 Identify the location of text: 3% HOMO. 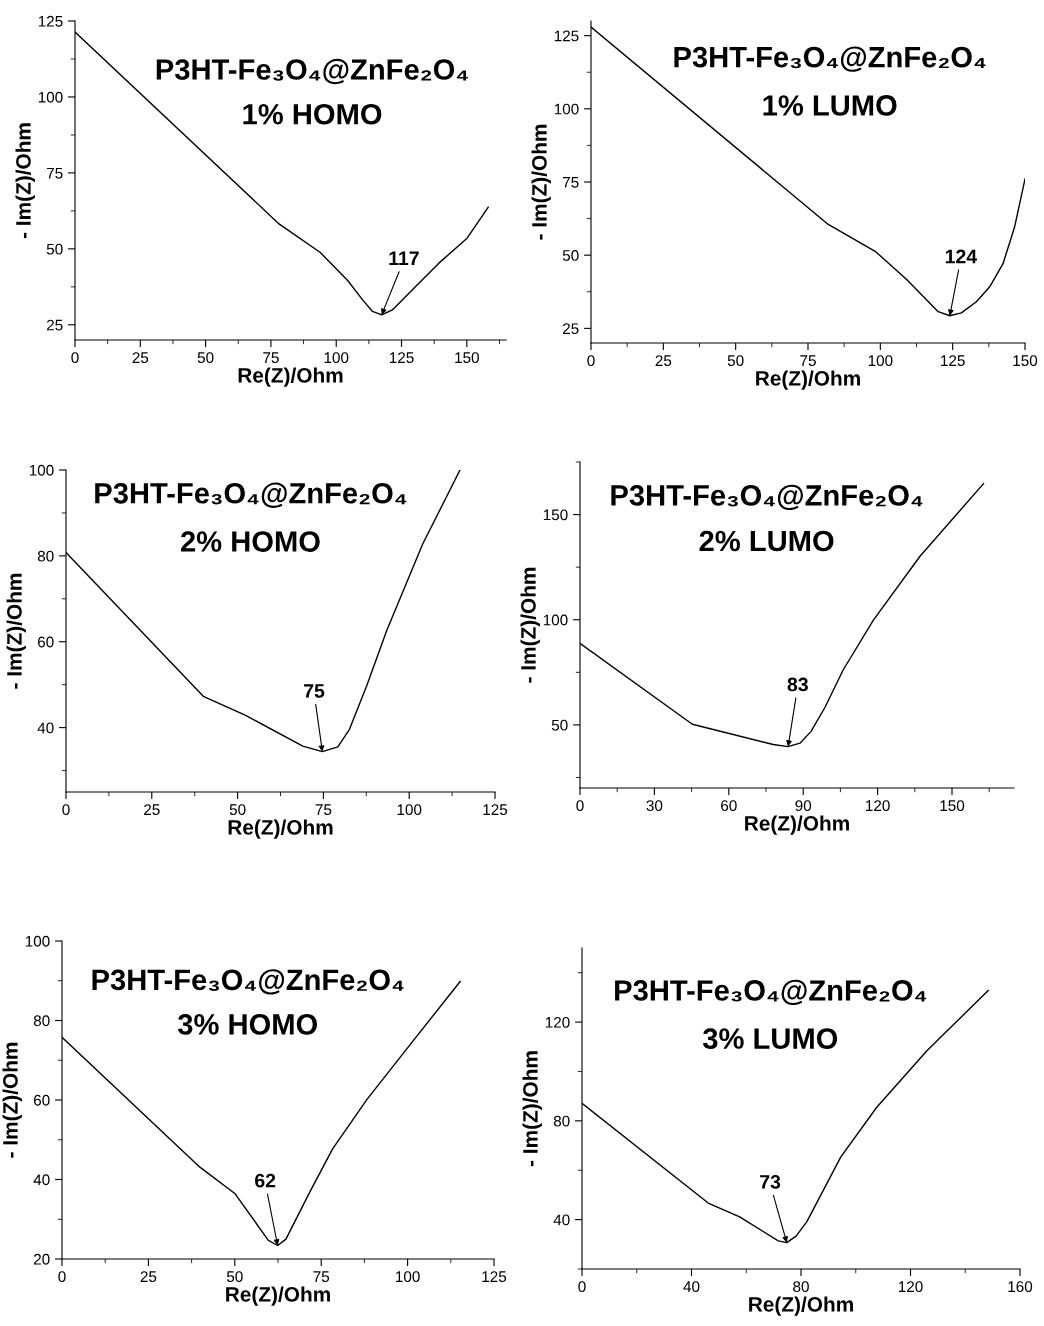
(247, 1024).